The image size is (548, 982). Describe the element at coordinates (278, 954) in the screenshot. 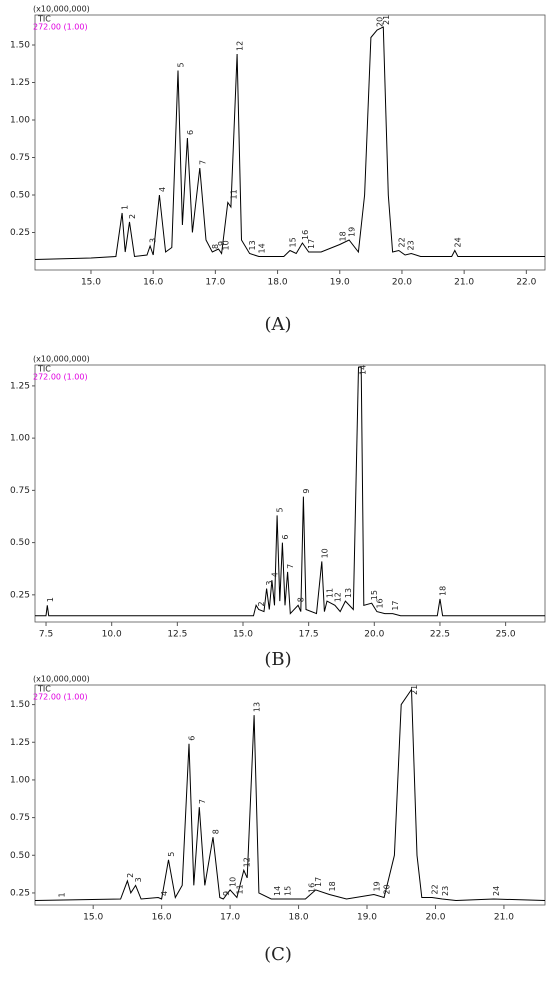

I see `panel-caption: (C)` at that location.